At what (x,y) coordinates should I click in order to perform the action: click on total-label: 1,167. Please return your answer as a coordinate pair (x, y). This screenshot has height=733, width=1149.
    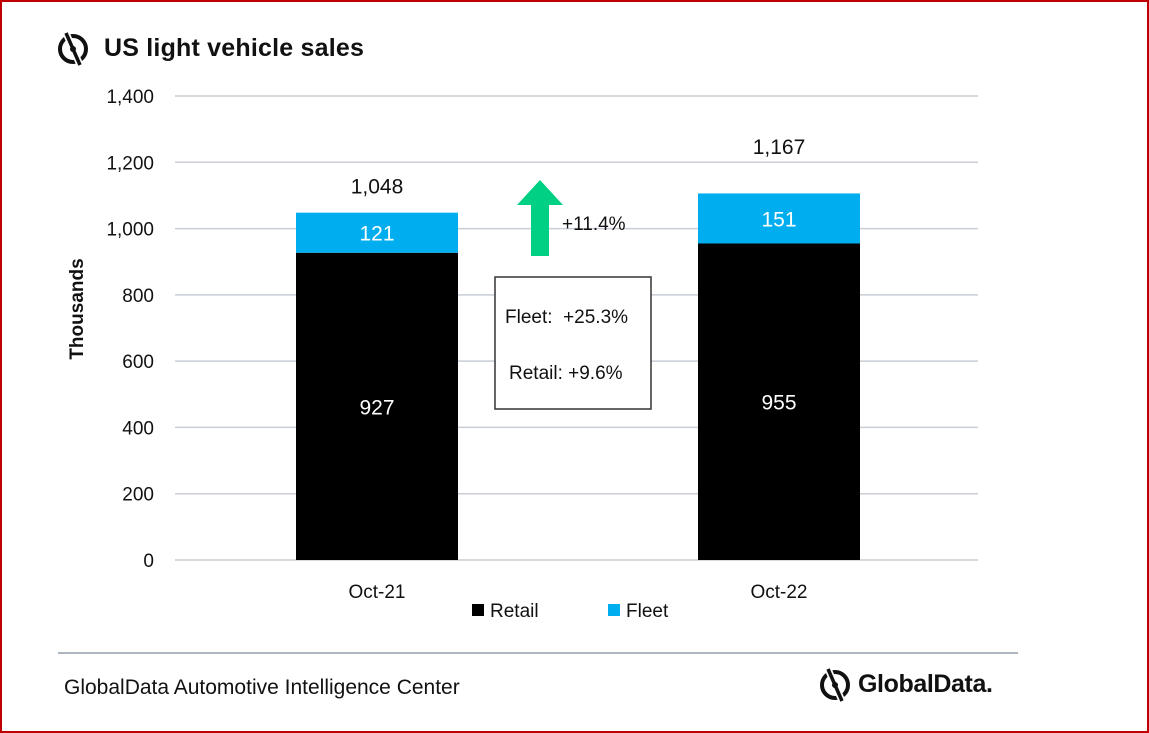
    Looking at the image, I should click on (779, 147).